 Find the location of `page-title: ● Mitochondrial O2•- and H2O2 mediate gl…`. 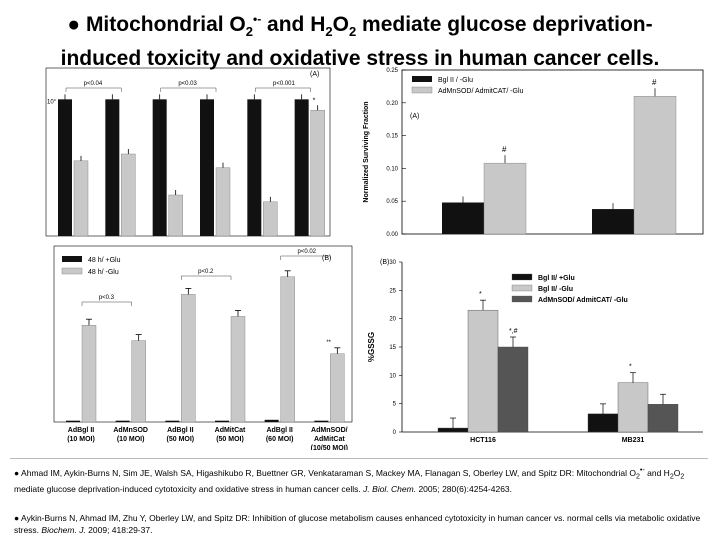

page-title: ● Mitochondrial O2•- and H2O2 mediate gl… is located at coordinates (360, 41).